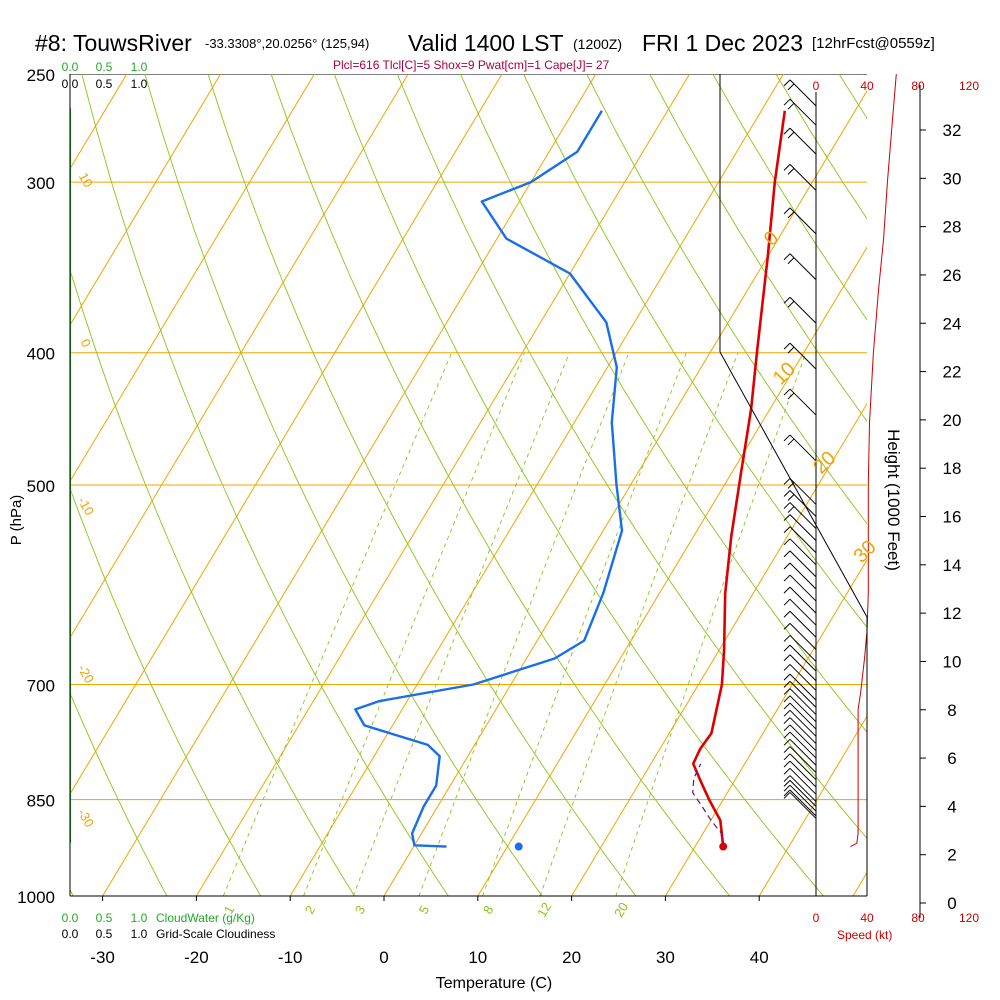 The image size is (1000, 1000). I want to click on pressure-tick-label: 300, so click(41, 183).